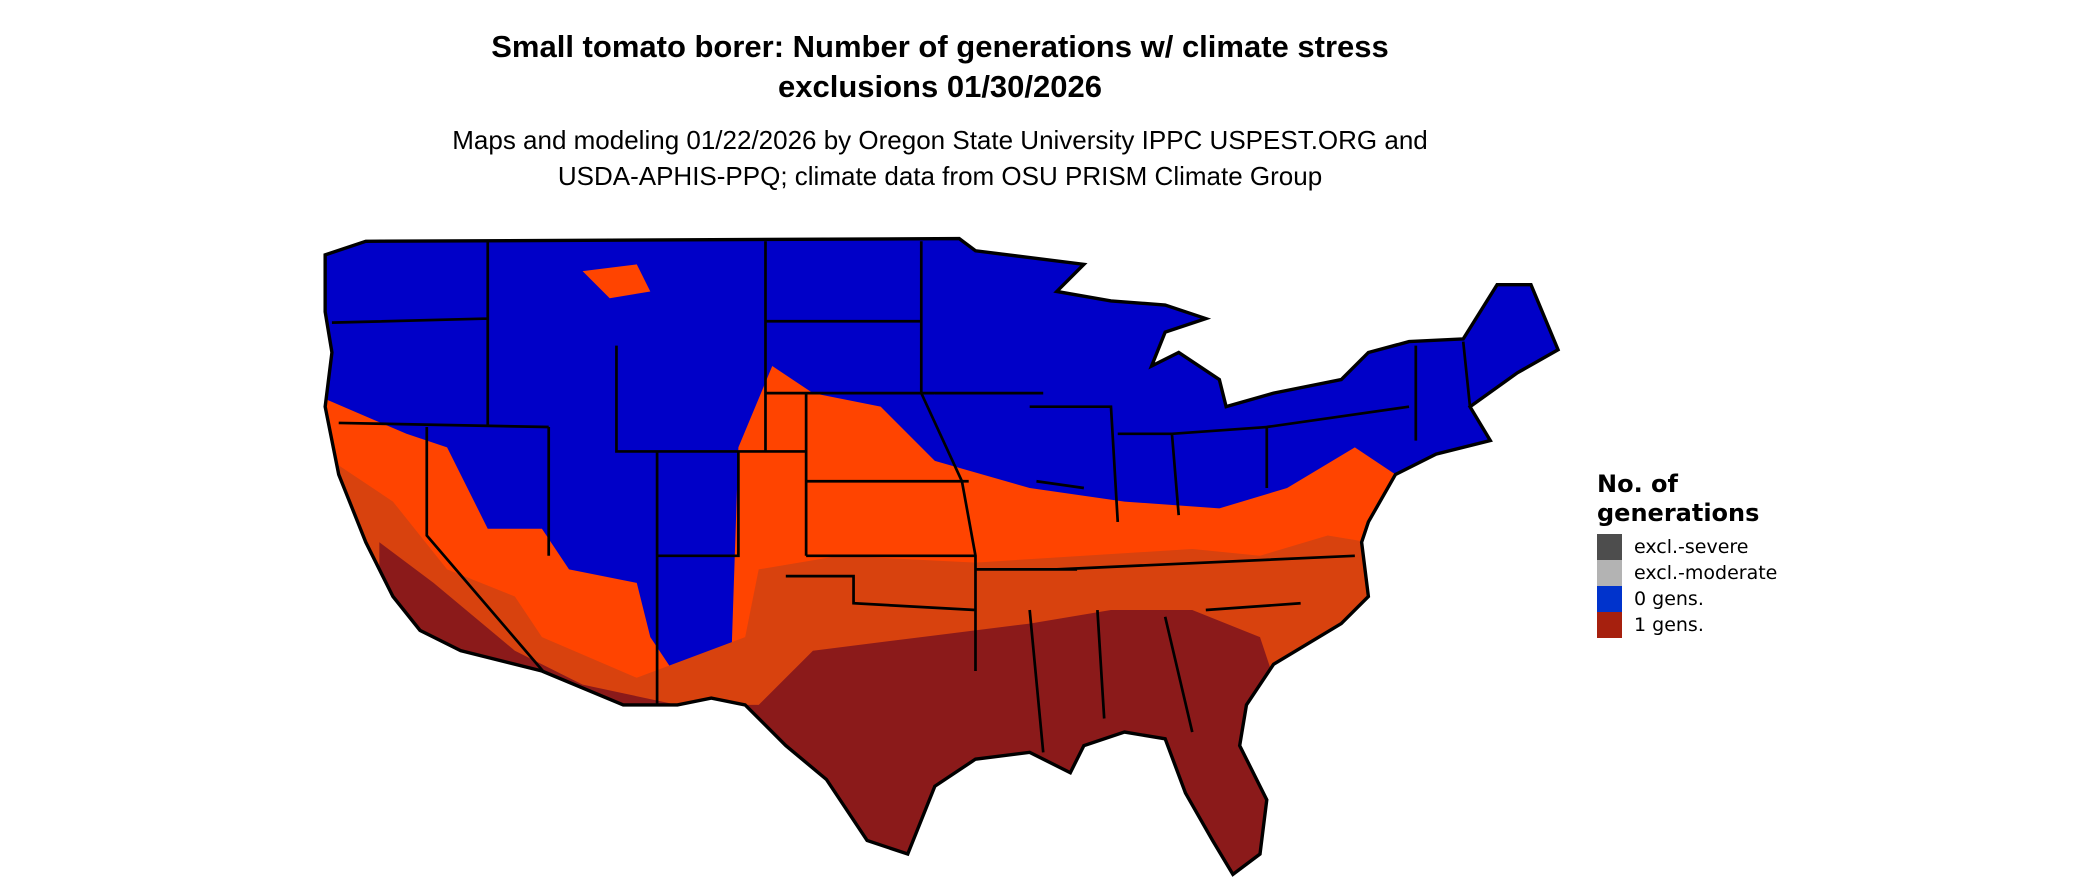 The width and height of the screenshot is (2100, 892). I want to click on legend-item-1-gens: 1 gens., so click(1687, 625).